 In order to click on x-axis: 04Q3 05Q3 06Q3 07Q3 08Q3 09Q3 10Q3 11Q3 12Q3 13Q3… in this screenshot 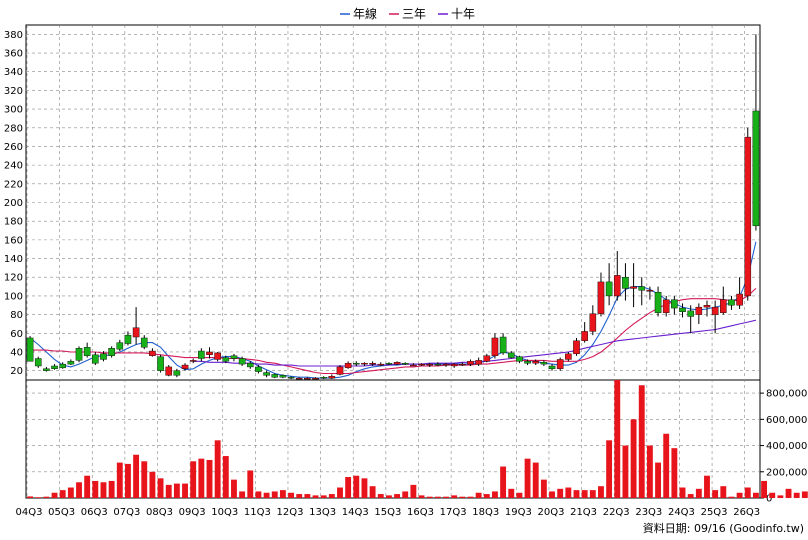, I will do `click(388, 512)`.